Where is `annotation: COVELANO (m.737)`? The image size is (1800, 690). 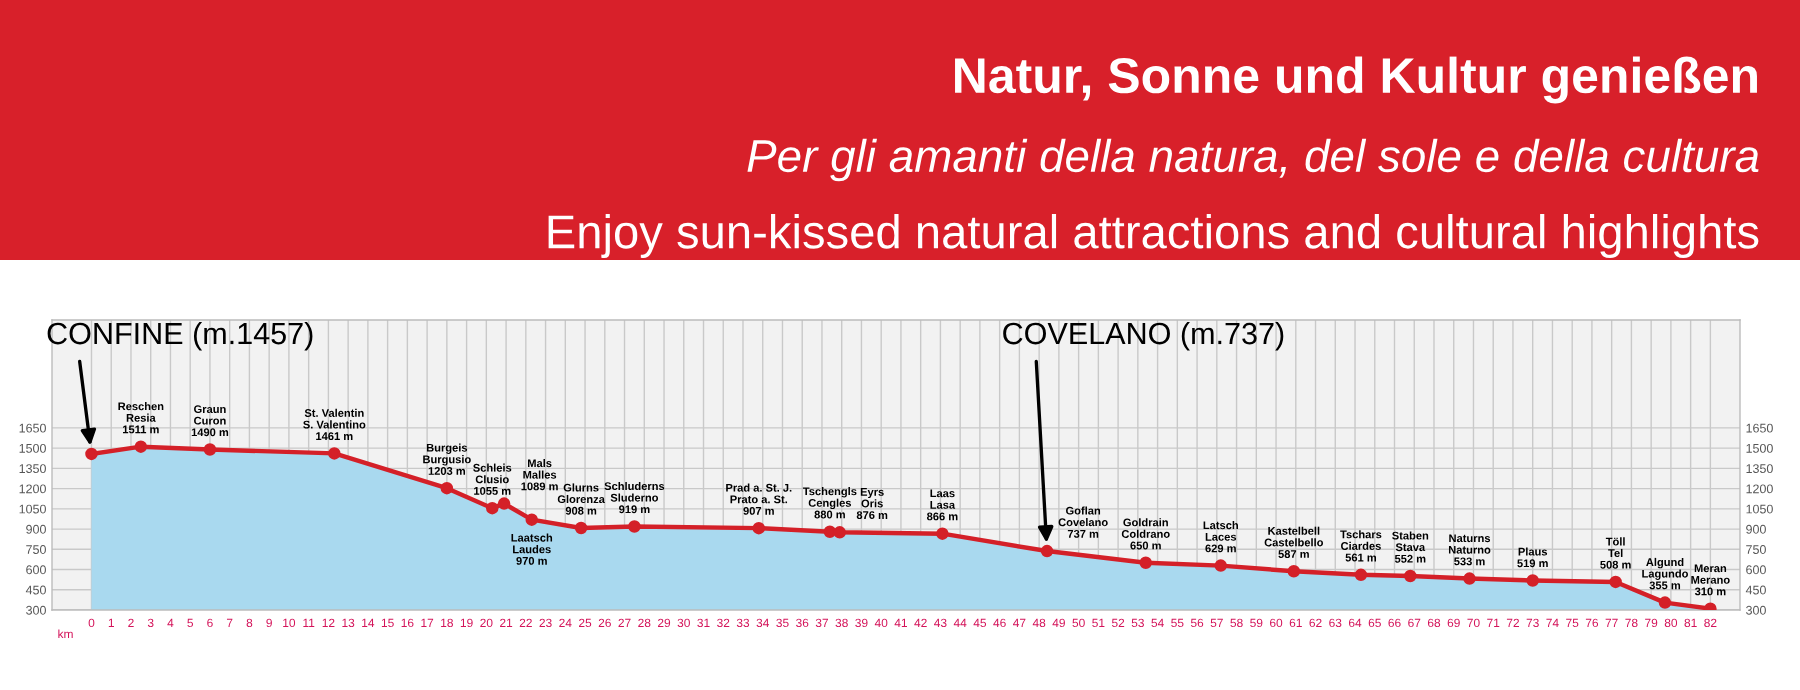
annotation: COVELANO (m.737) is located at coordinates (1143, 336).